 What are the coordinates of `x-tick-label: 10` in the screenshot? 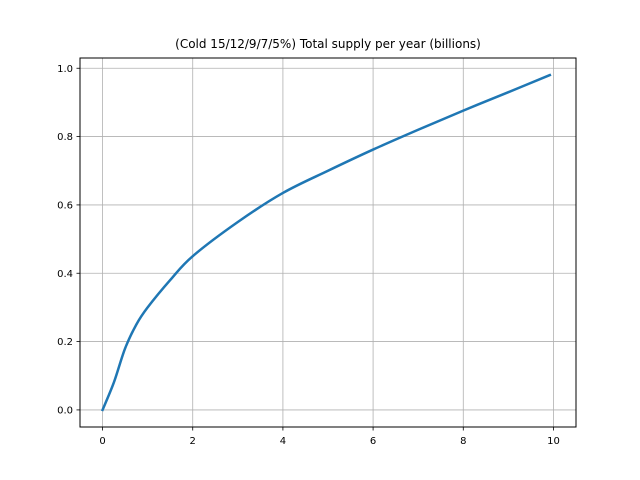 It's located at (553, 441).